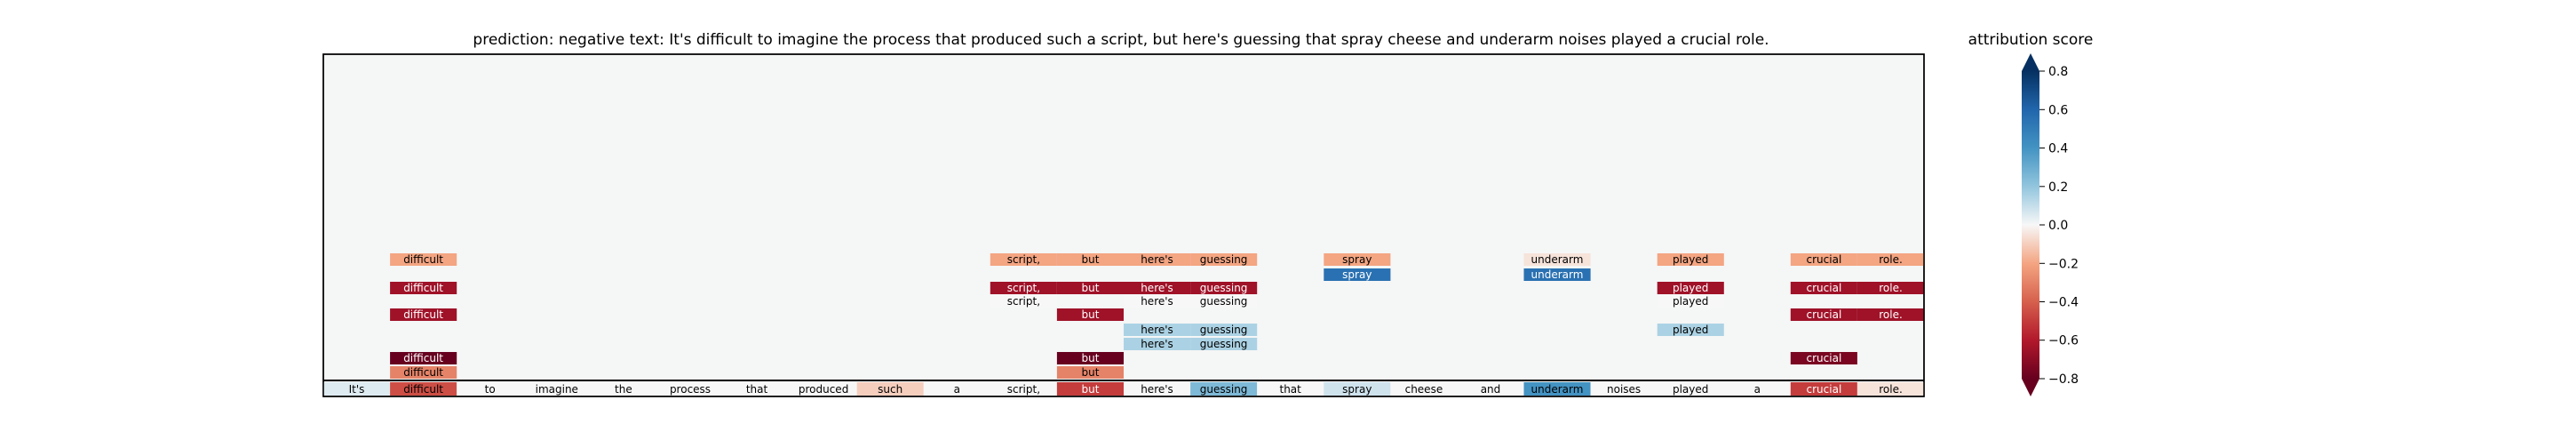 The height and width of the screenshot is (448, 2576). I want to click on colorbar-tick-label: 0.0, so click(2058, 226).